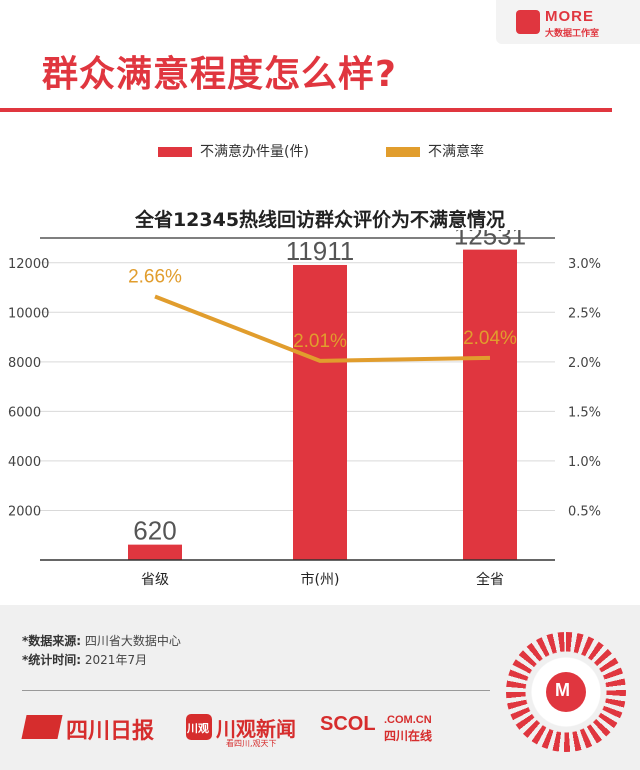 This screenshot has height=770, width=640. What do you see at coordinates (456, 152) in the screenshot?
I see `legend-line-label: 不满意率` at bounding box center [456, 152].